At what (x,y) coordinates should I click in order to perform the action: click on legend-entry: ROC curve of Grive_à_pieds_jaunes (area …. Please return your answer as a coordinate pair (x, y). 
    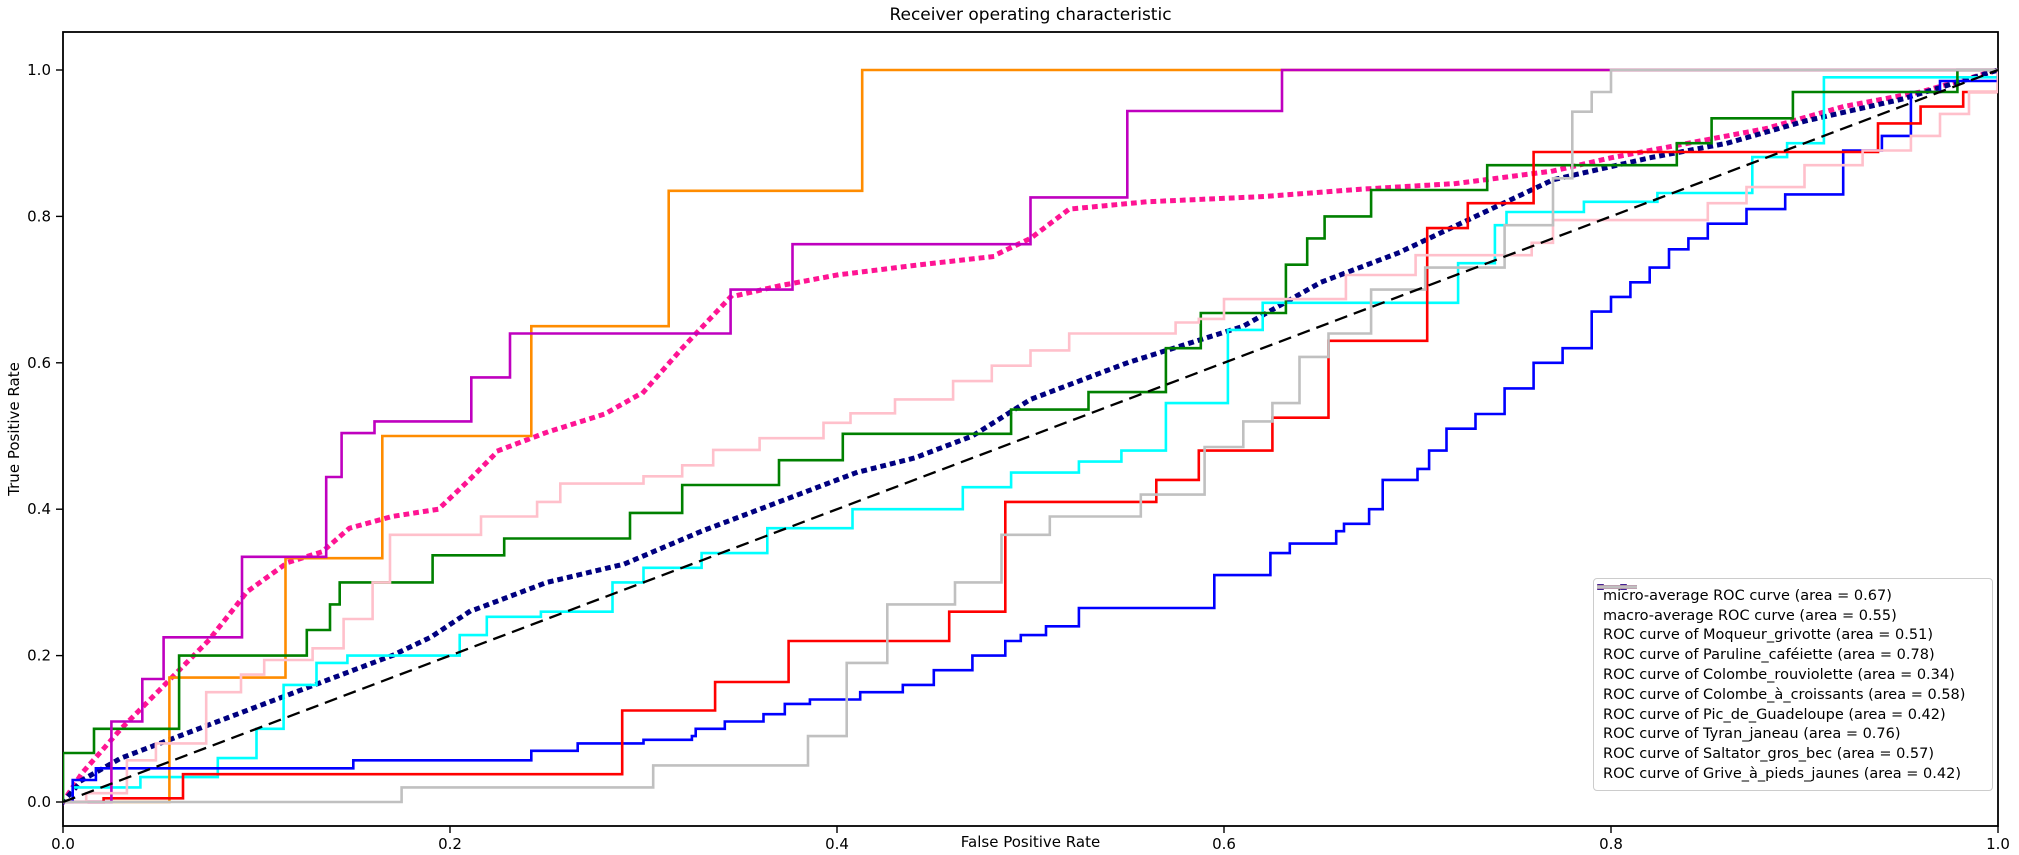
    Looking at the image, I should click on (1789, 684).